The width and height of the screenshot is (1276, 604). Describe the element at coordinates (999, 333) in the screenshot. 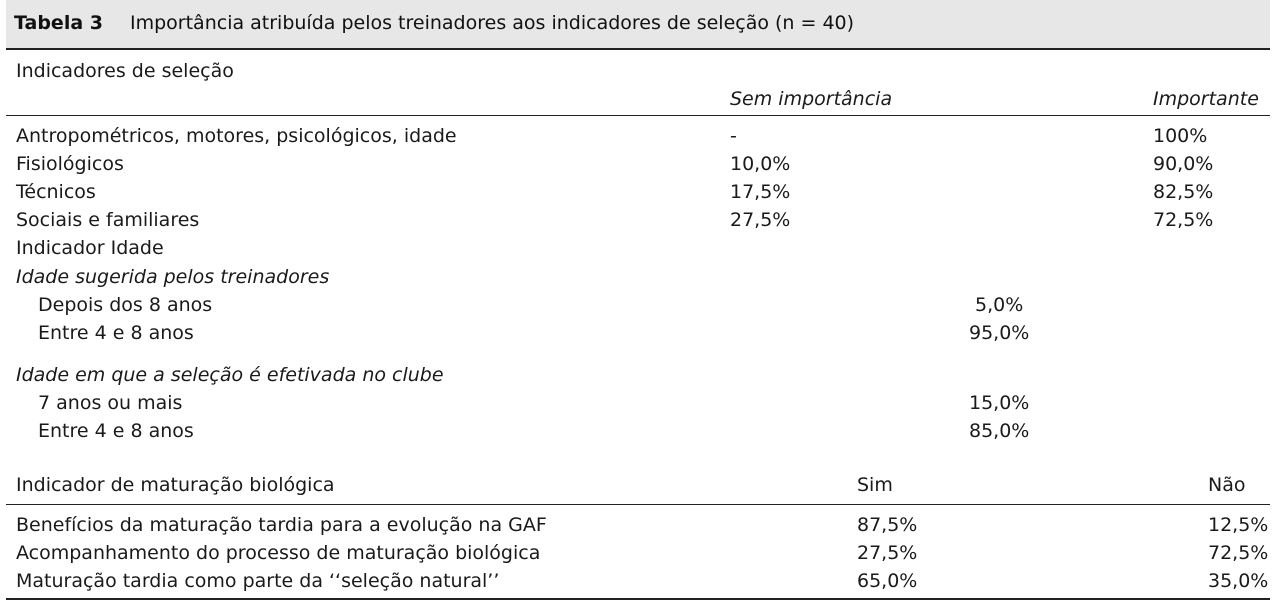

I see `age-suggested-row-value: 95,0%` at that location.